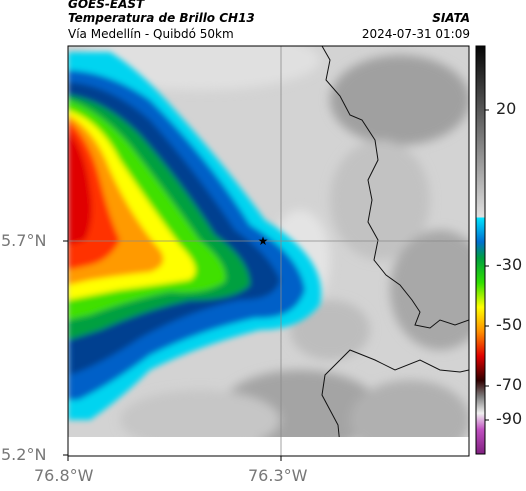 This screenshot has height=491, width=526. What do you see at coordinates (263, 241) in the screenshot?
I see `star-icon: ★` at bounding box center [263, 241].